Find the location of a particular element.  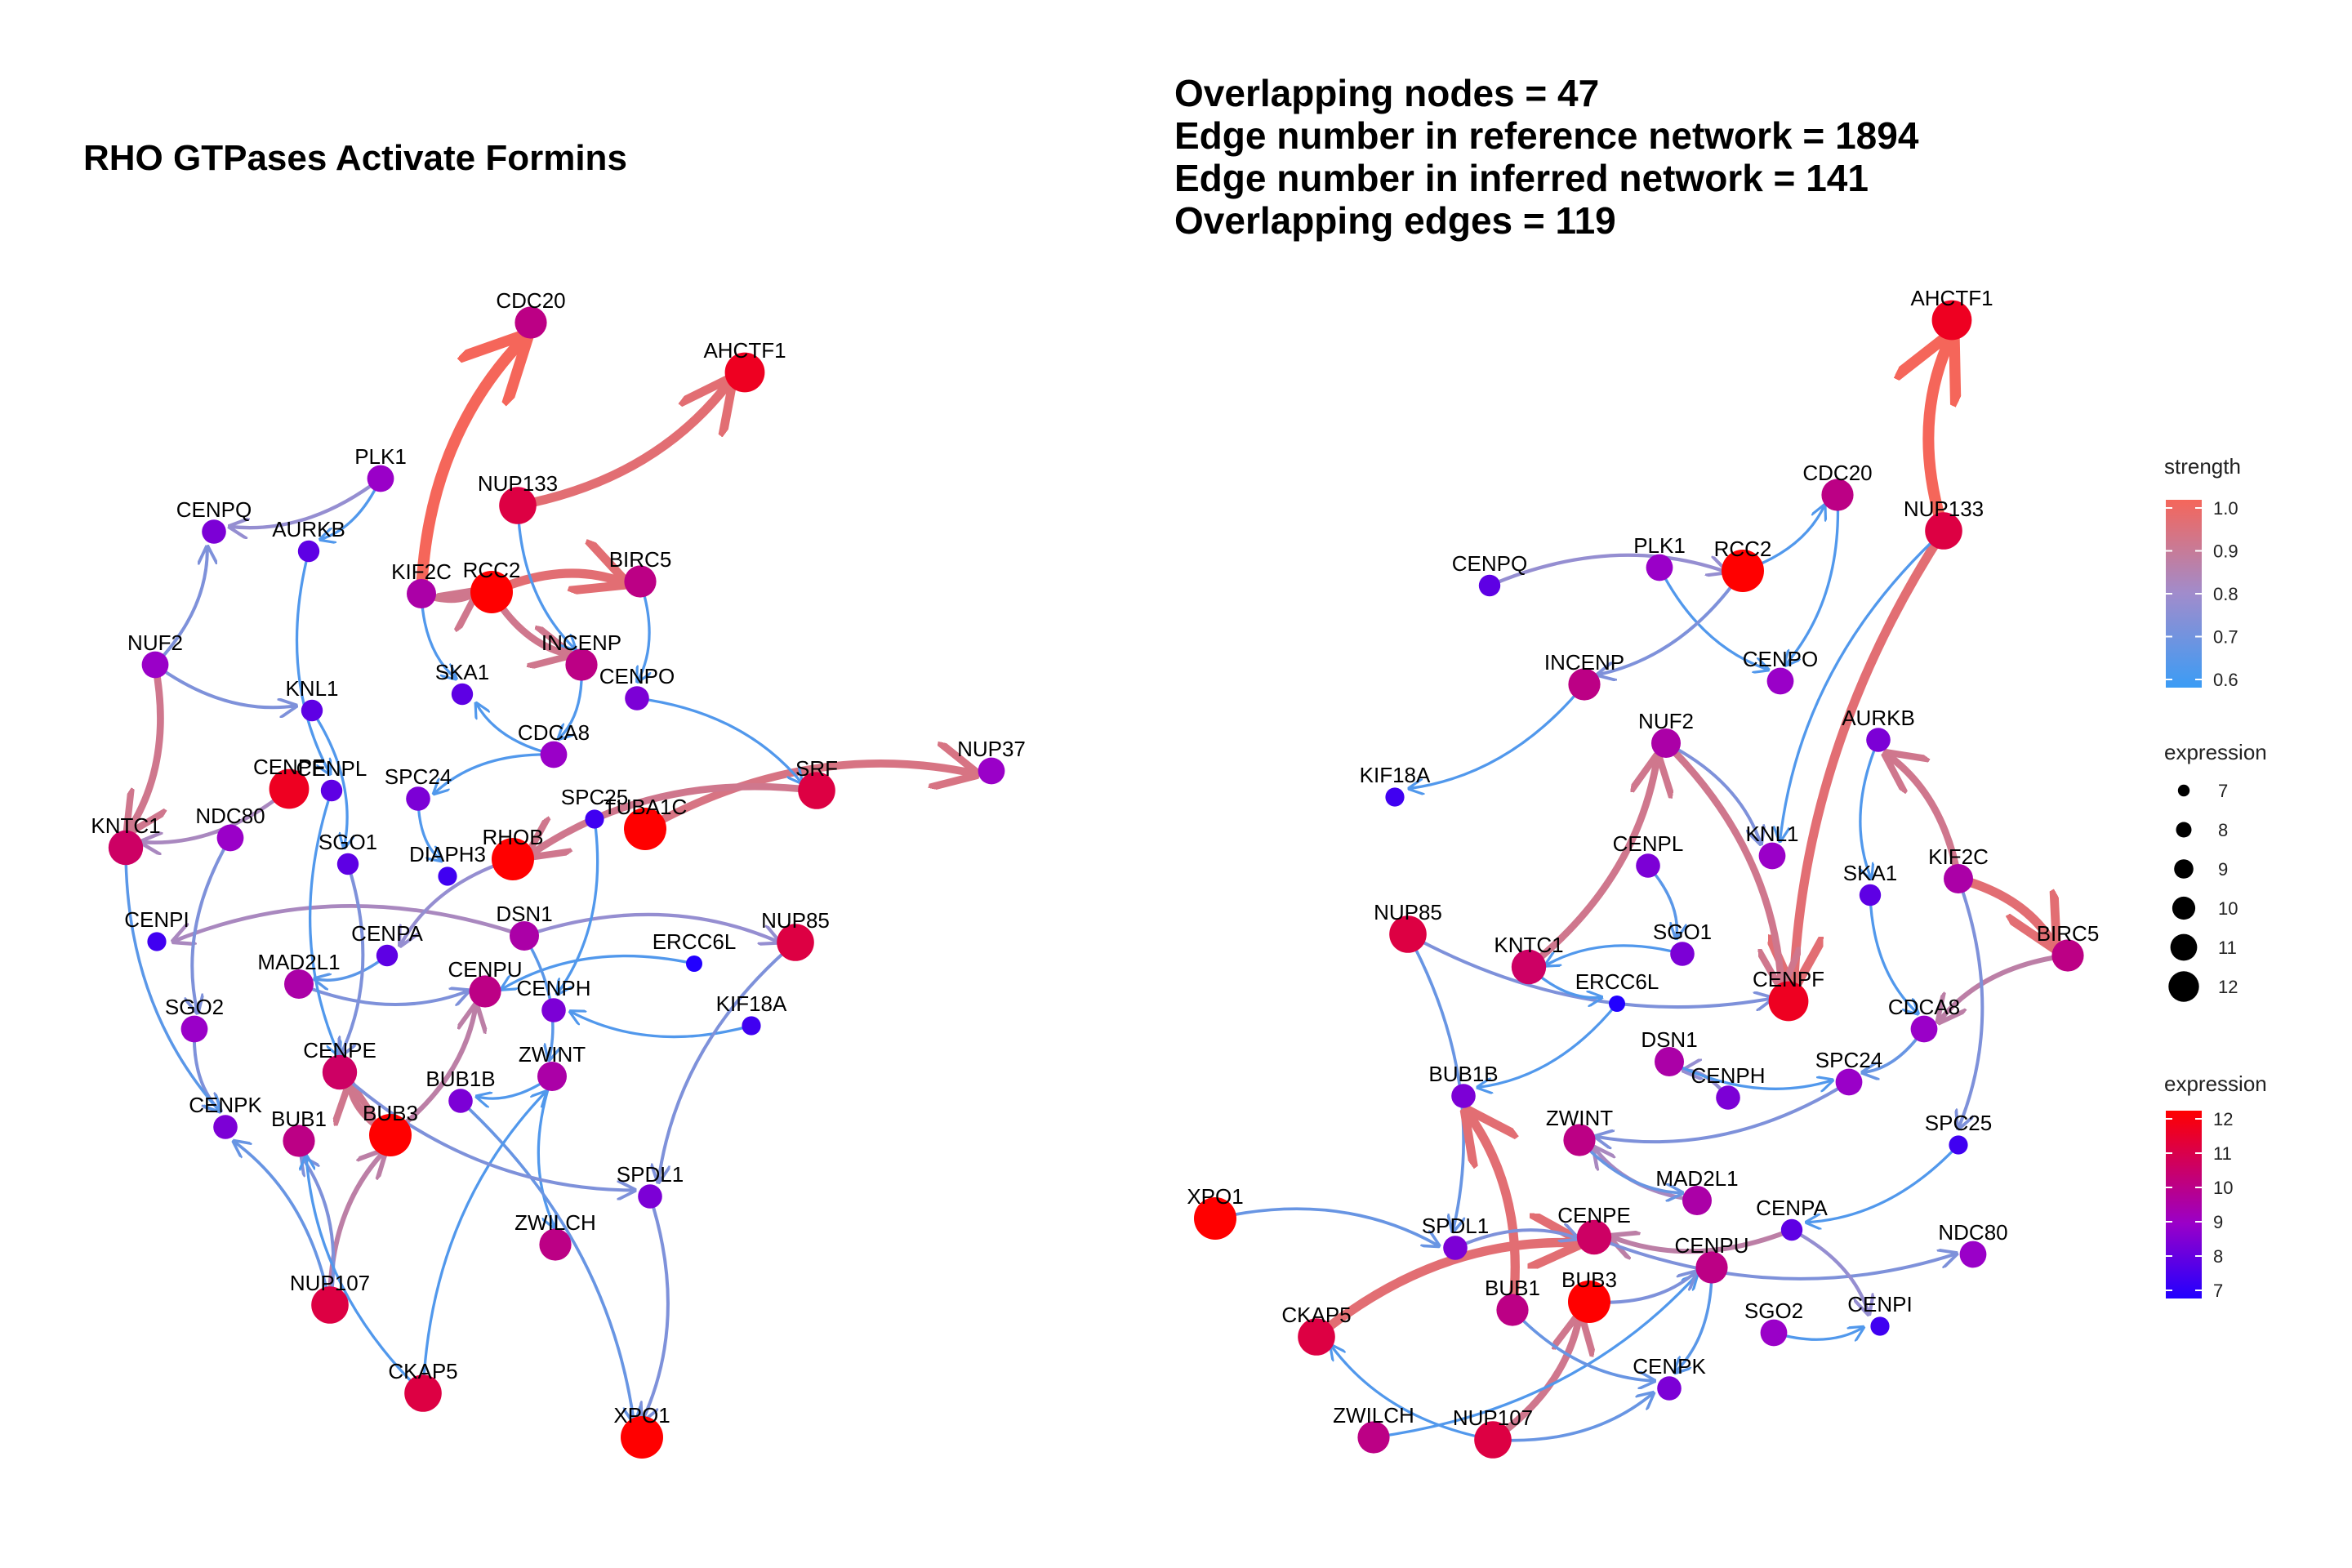

left-node-circle-cenpl is located at coordinates (331, 790).